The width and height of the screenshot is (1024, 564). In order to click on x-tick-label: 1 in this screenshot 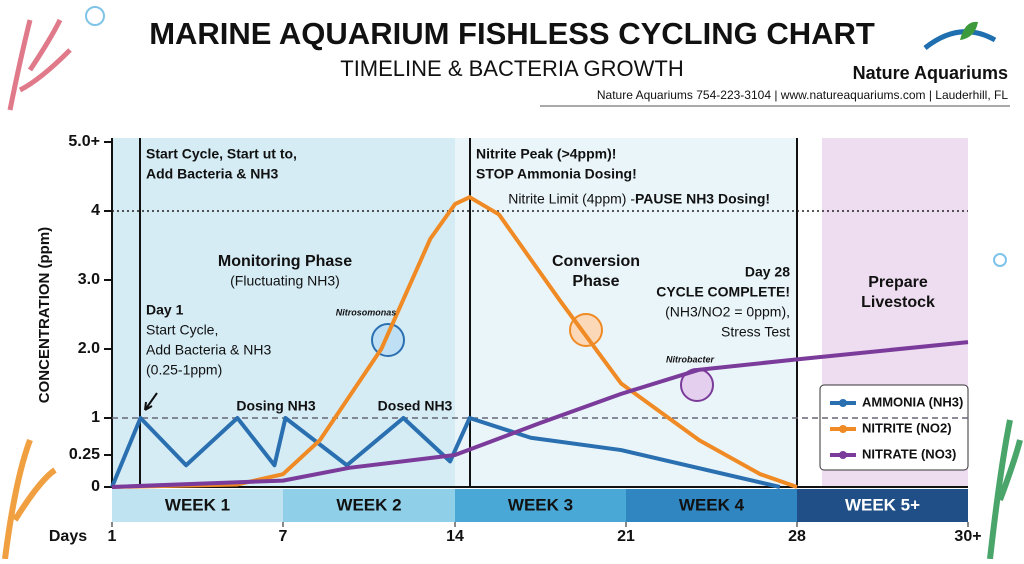, I will do `click(112, 536)`.